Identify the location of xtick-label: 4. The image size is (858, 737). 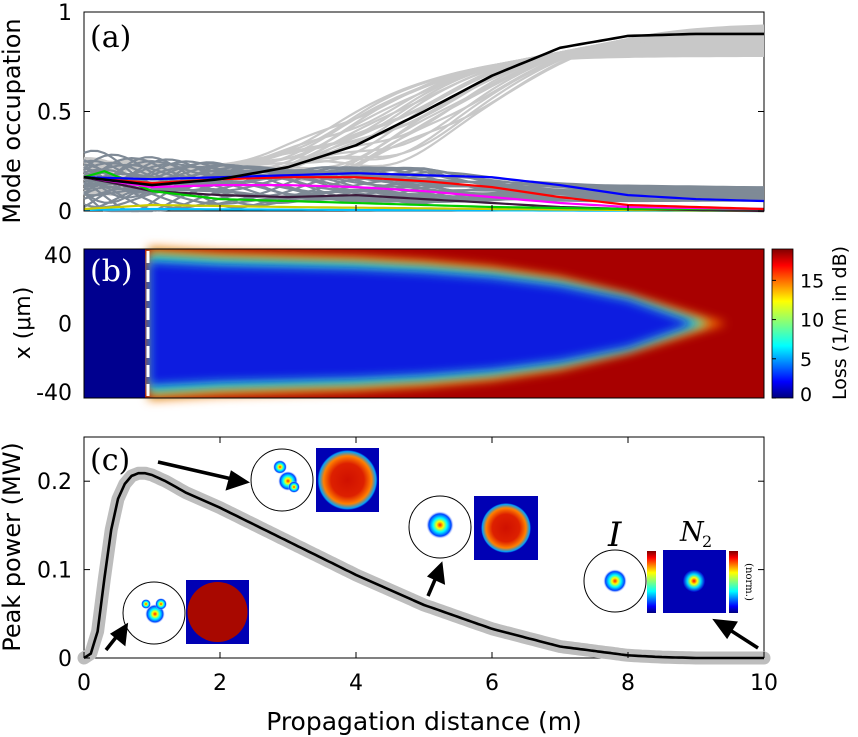
(356, 683).